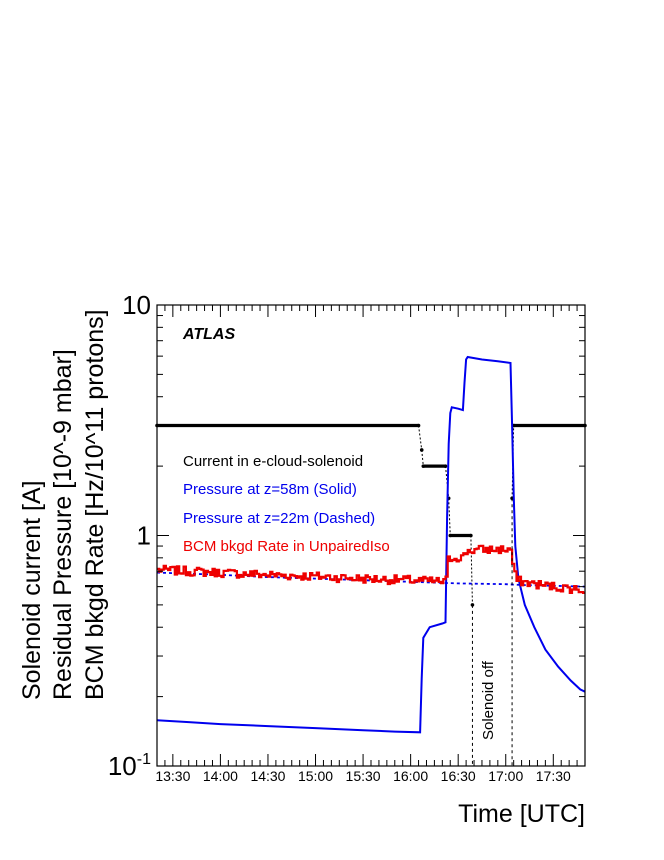 This screenshot has width=664, height=860. What do you see at coordinates (458, 776) in the screenshot?
I see `x-tick-label: 16:30` at bounding box center [458, 776].